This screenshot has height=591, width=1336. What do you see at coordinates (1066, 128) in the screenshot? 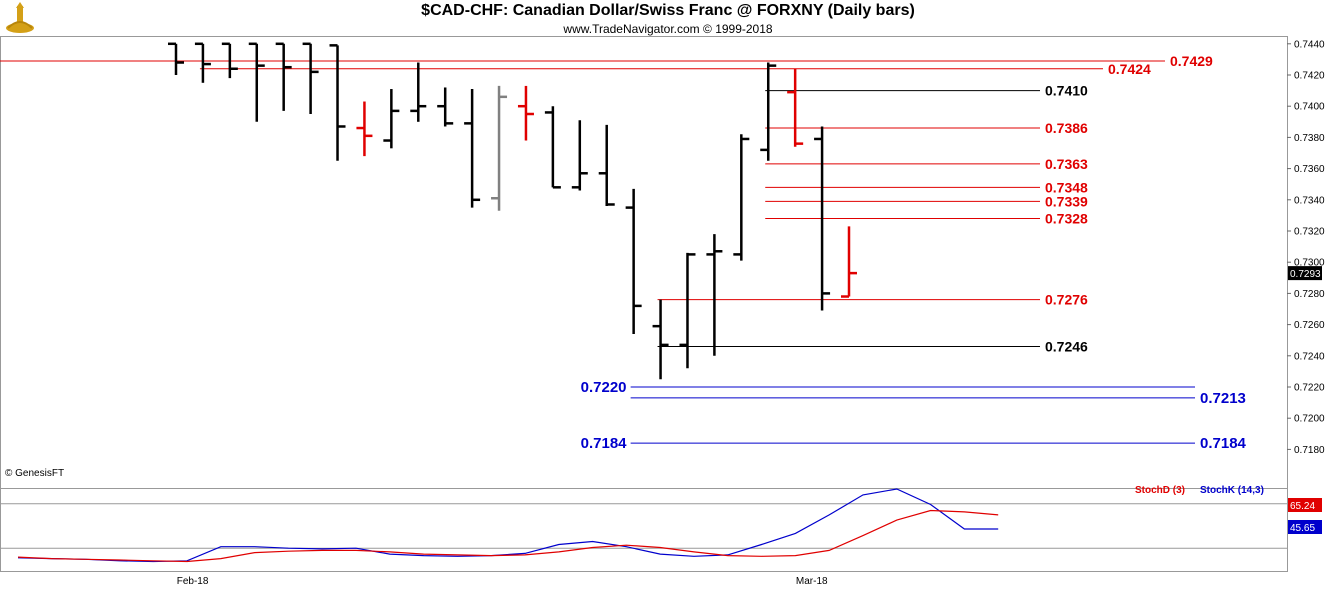
I see `level-label-0.7386: 0.7386` at bounding box center [1066, 128].